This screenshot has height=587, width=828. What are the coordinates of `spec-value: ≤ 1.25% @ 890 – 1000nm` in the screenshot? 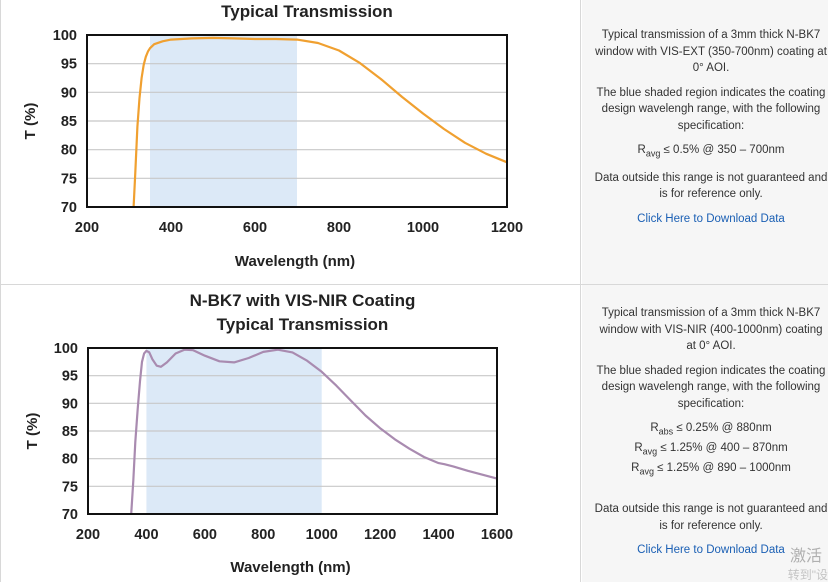 It's located at (722, 467).